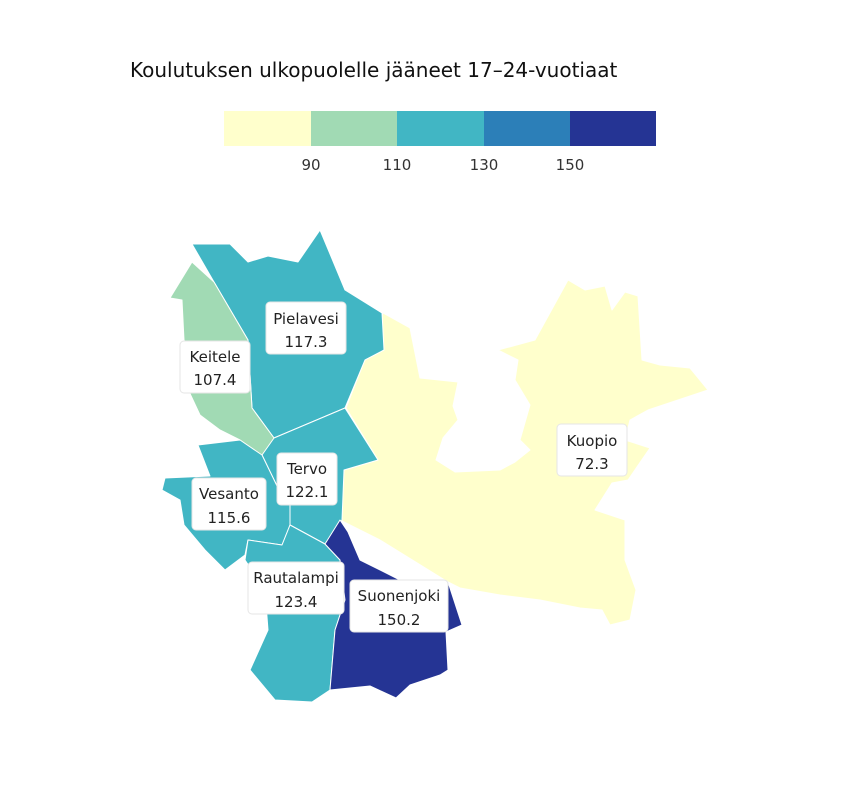 This screenshot has height=792, width=864. I want to click on label-keitele: Keitele 107.4, so click(215, 367).